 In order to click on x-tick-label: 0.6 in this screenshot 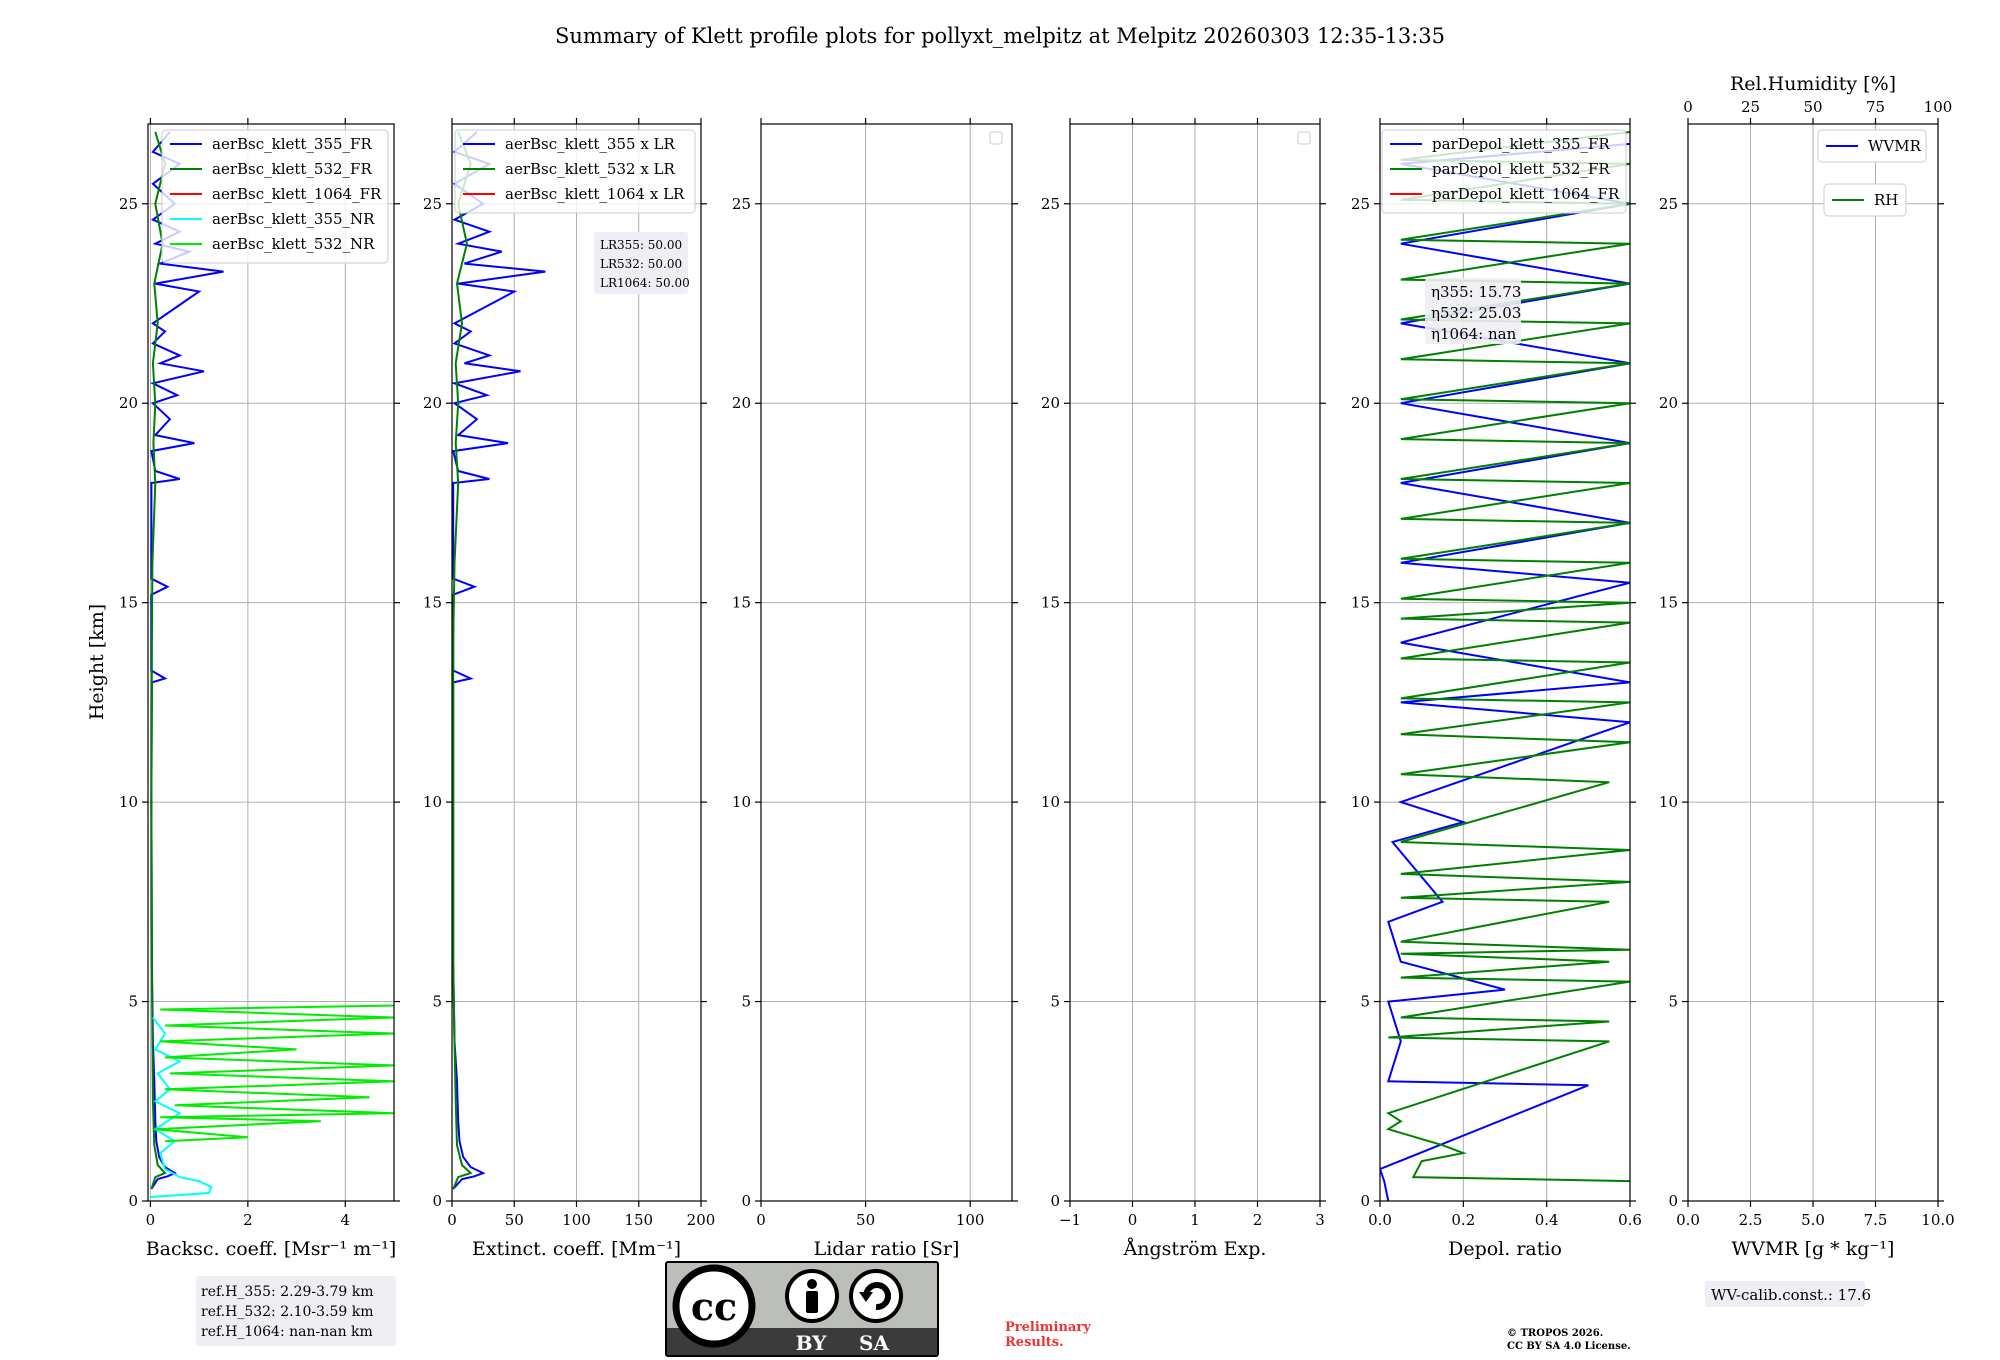, I will do `click(1630, 1220)`.